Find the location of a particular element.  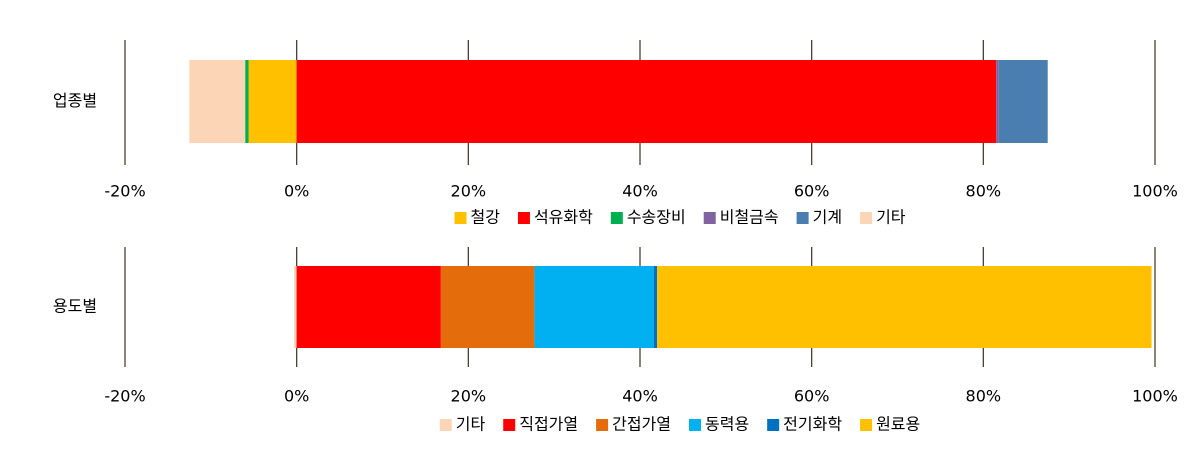

legend-label: 동력용 is located at coordinates (727, 424).